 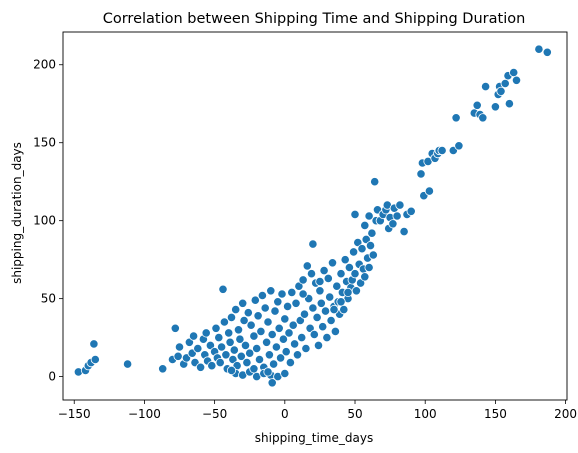 What do you see at coordinates (425, 414) in the screenshot?
I see `x-tick-label: 100` at bounding box center [425, 414].